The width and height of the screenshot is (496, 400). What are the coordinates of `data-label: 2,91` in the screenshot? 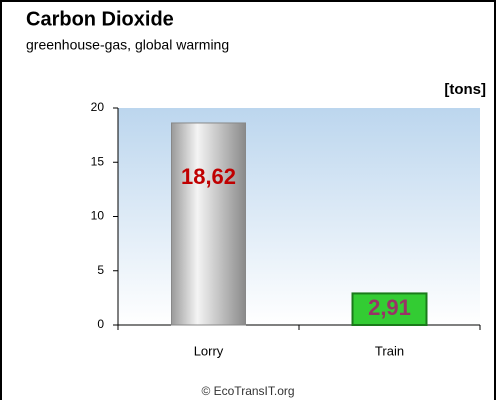 It's located at (389, 307).